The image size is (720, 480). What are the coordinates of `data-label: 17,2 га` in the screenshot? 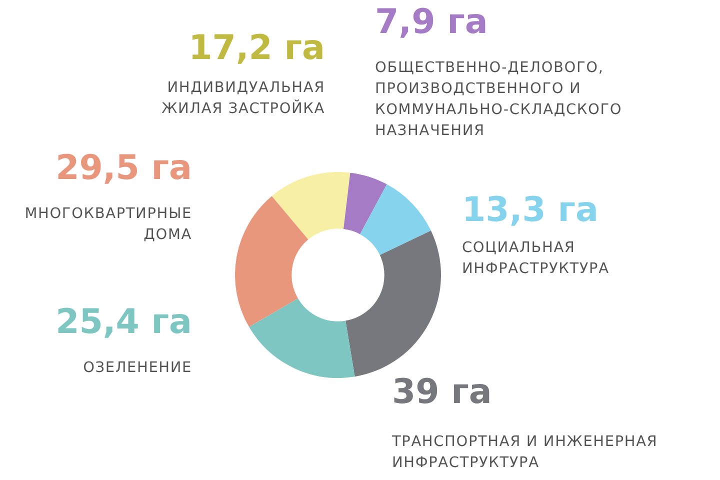 It's located at (256, 48).